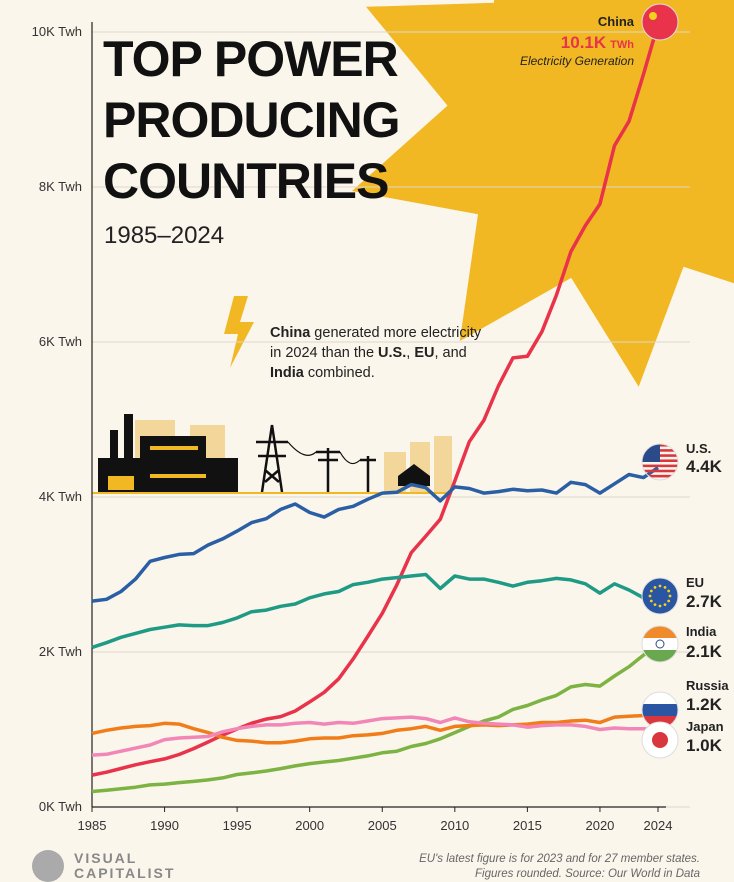 The height and width of the screenshot is (882, 734). I want to click on chart-subtitle: 1985–2024, so click(164, 235).